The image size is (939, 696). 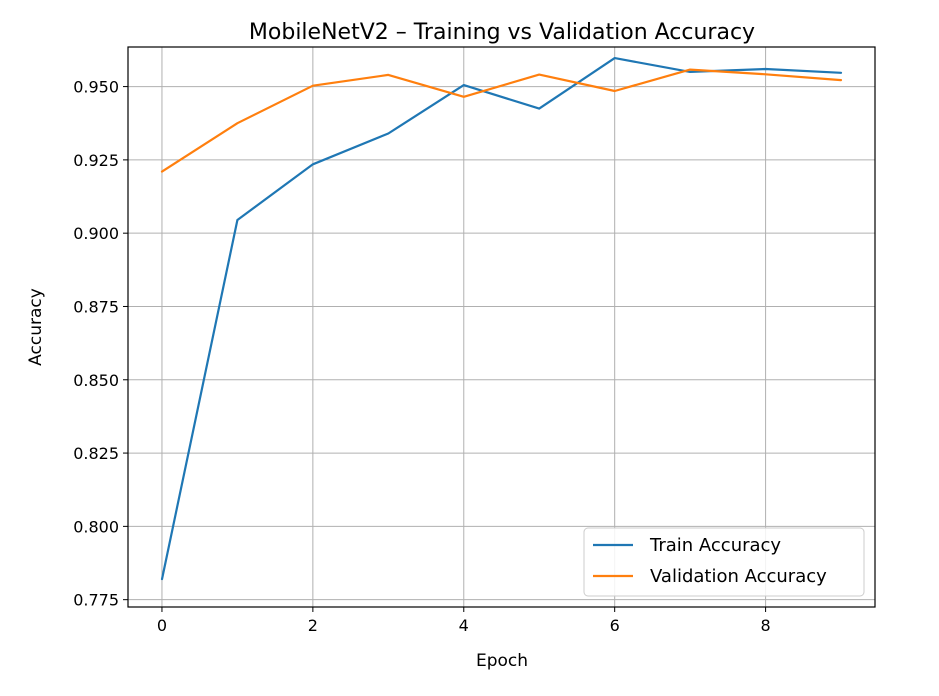 What do you see at coordinates (162, 625) in the screenshot?
I see `x-tick-label: 0` at bounding box center [162, 625].